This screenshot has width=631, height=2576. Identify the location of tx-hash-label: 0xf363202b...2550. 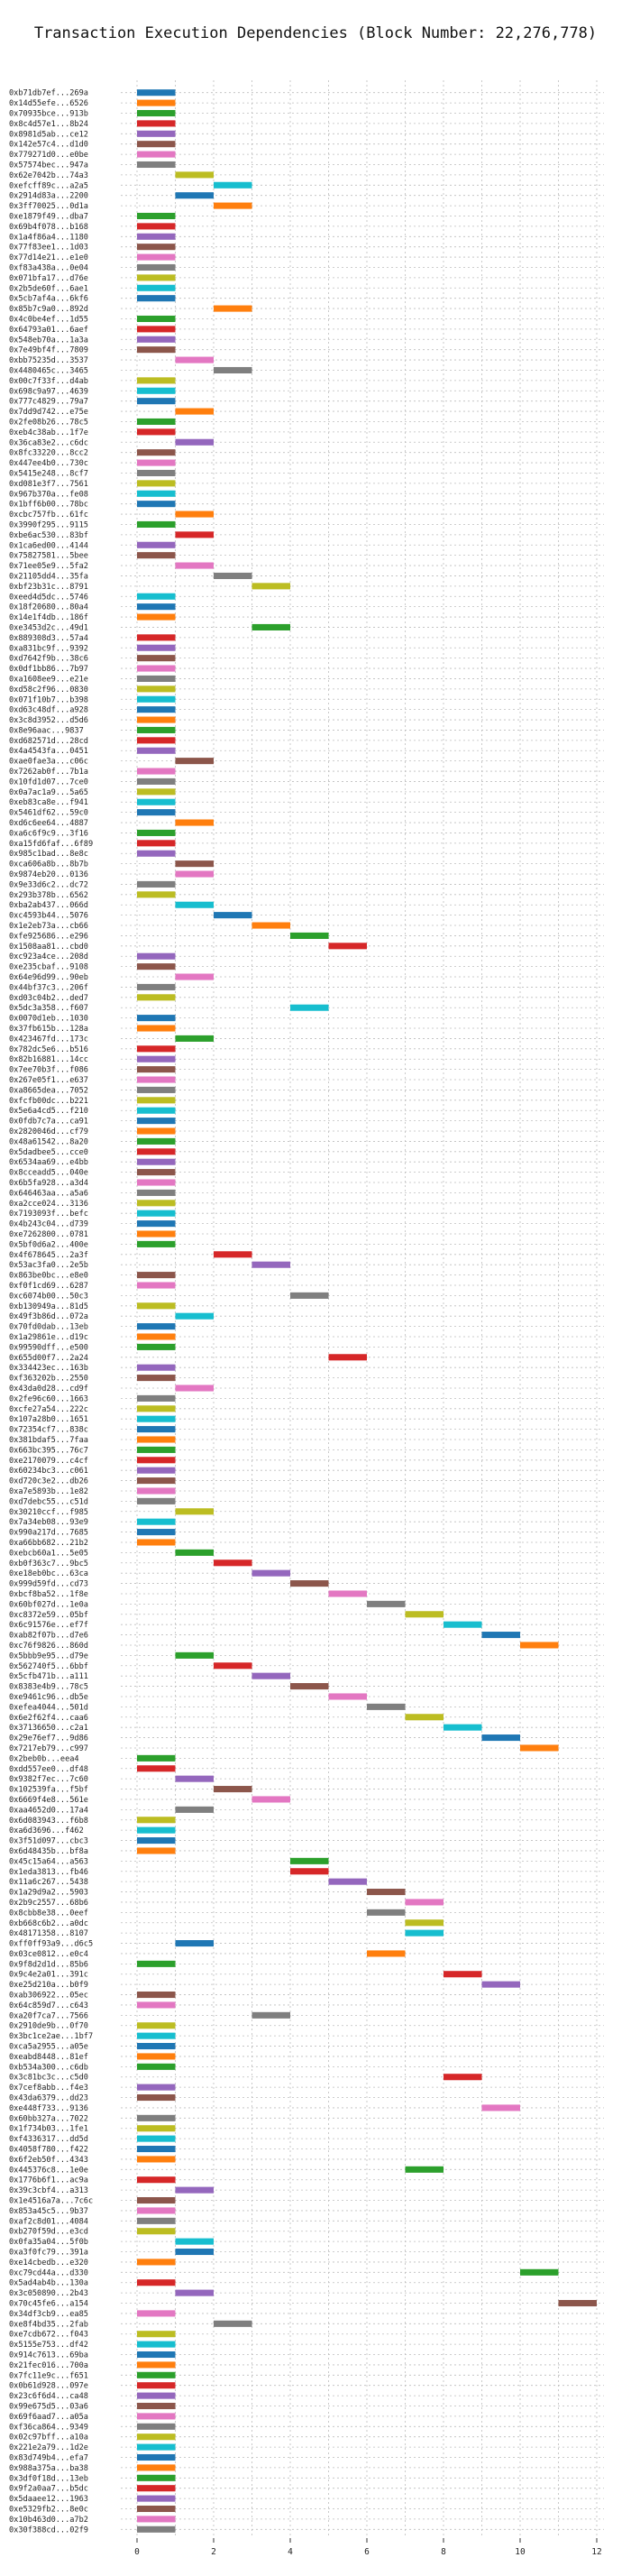
(48, 1379).